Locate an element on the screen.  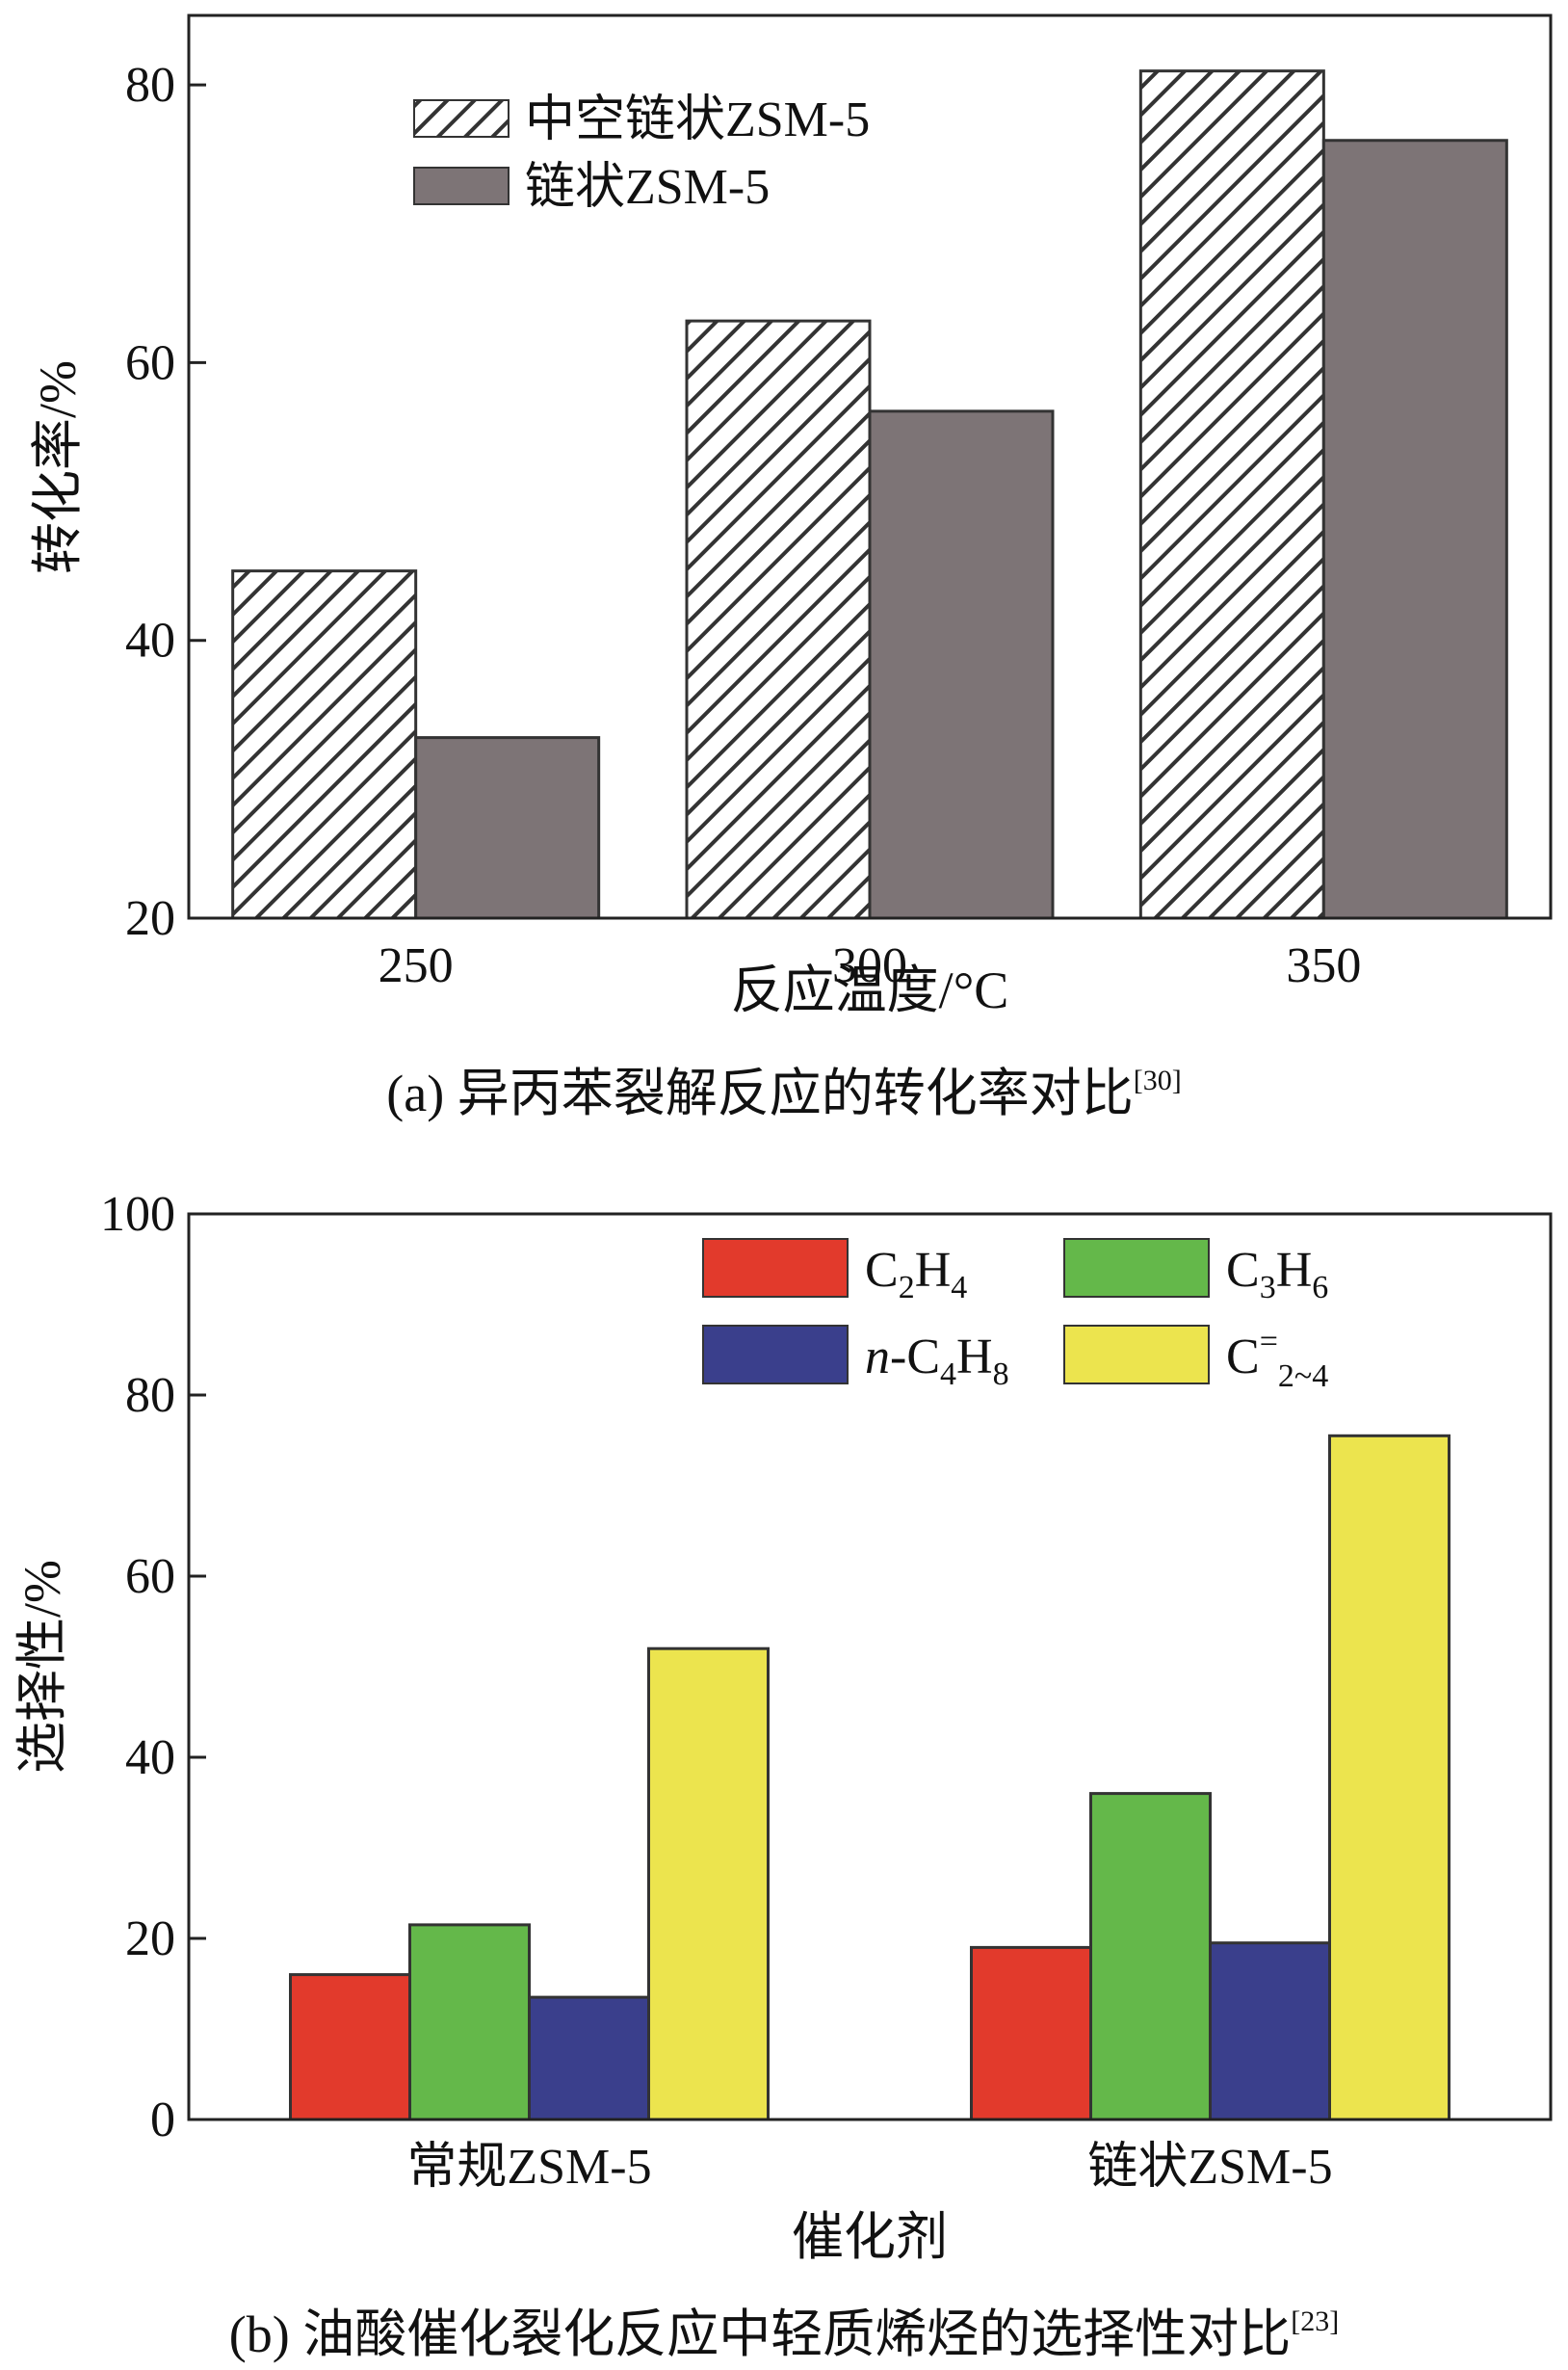
bar-a-s1-c2 is located at coordinates (1414, 529).